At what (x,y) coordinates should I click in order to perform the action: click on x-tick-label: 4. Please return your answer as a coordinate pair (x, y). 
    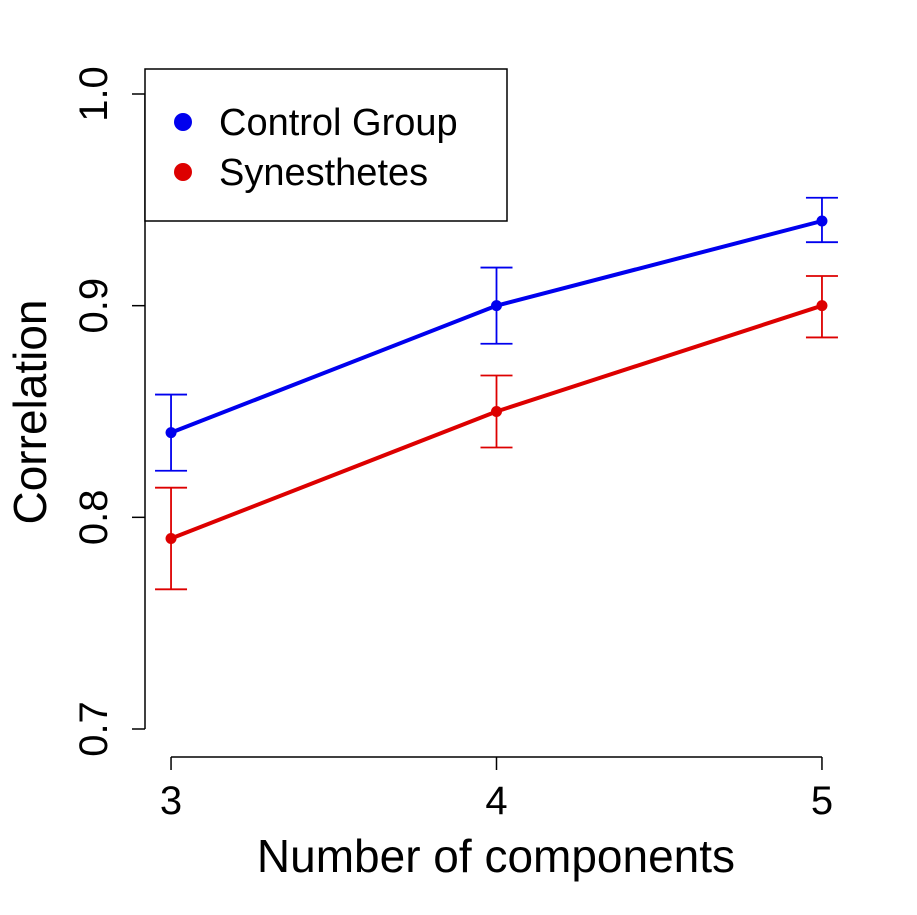
    Looking at the image, I should click on (496, 801).